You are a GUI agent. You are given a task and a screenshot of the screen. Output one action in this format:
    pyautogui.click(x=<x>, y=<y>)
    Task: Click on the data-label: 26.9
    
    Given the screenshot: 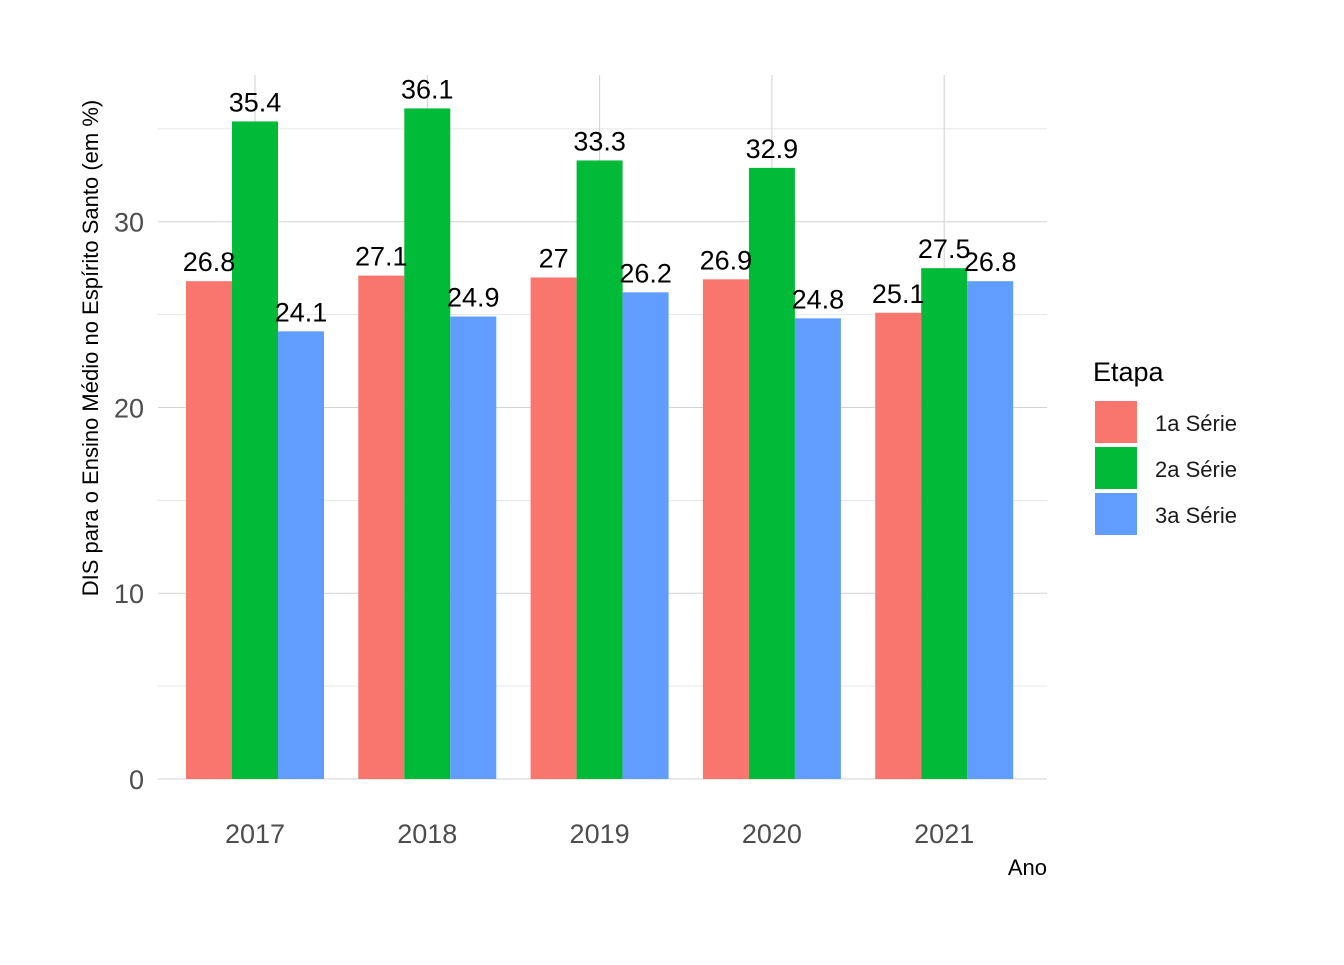 What is the action you would take?
    pyautogui.click(x=726, y=260)
    